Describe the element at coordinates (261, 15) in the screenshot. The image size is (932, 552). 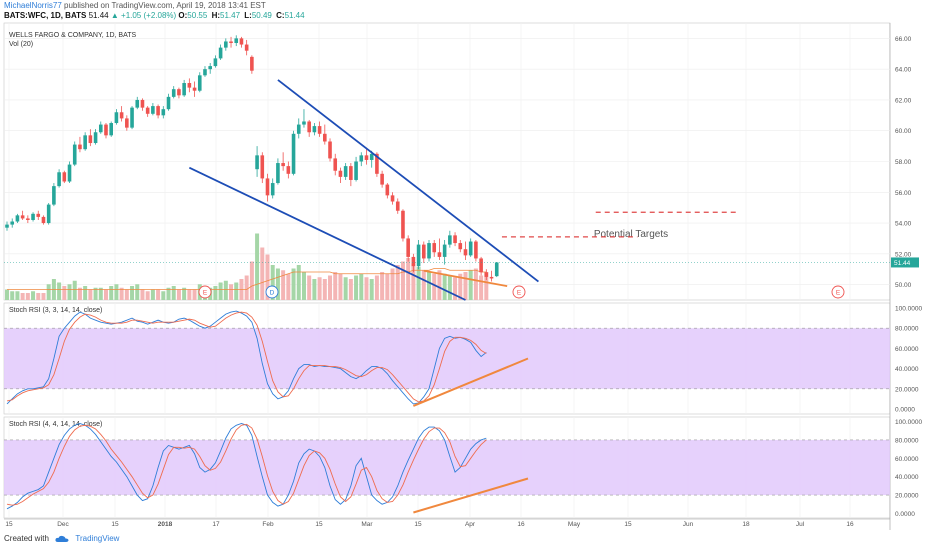
I see `low-value: 50.49` at that location.